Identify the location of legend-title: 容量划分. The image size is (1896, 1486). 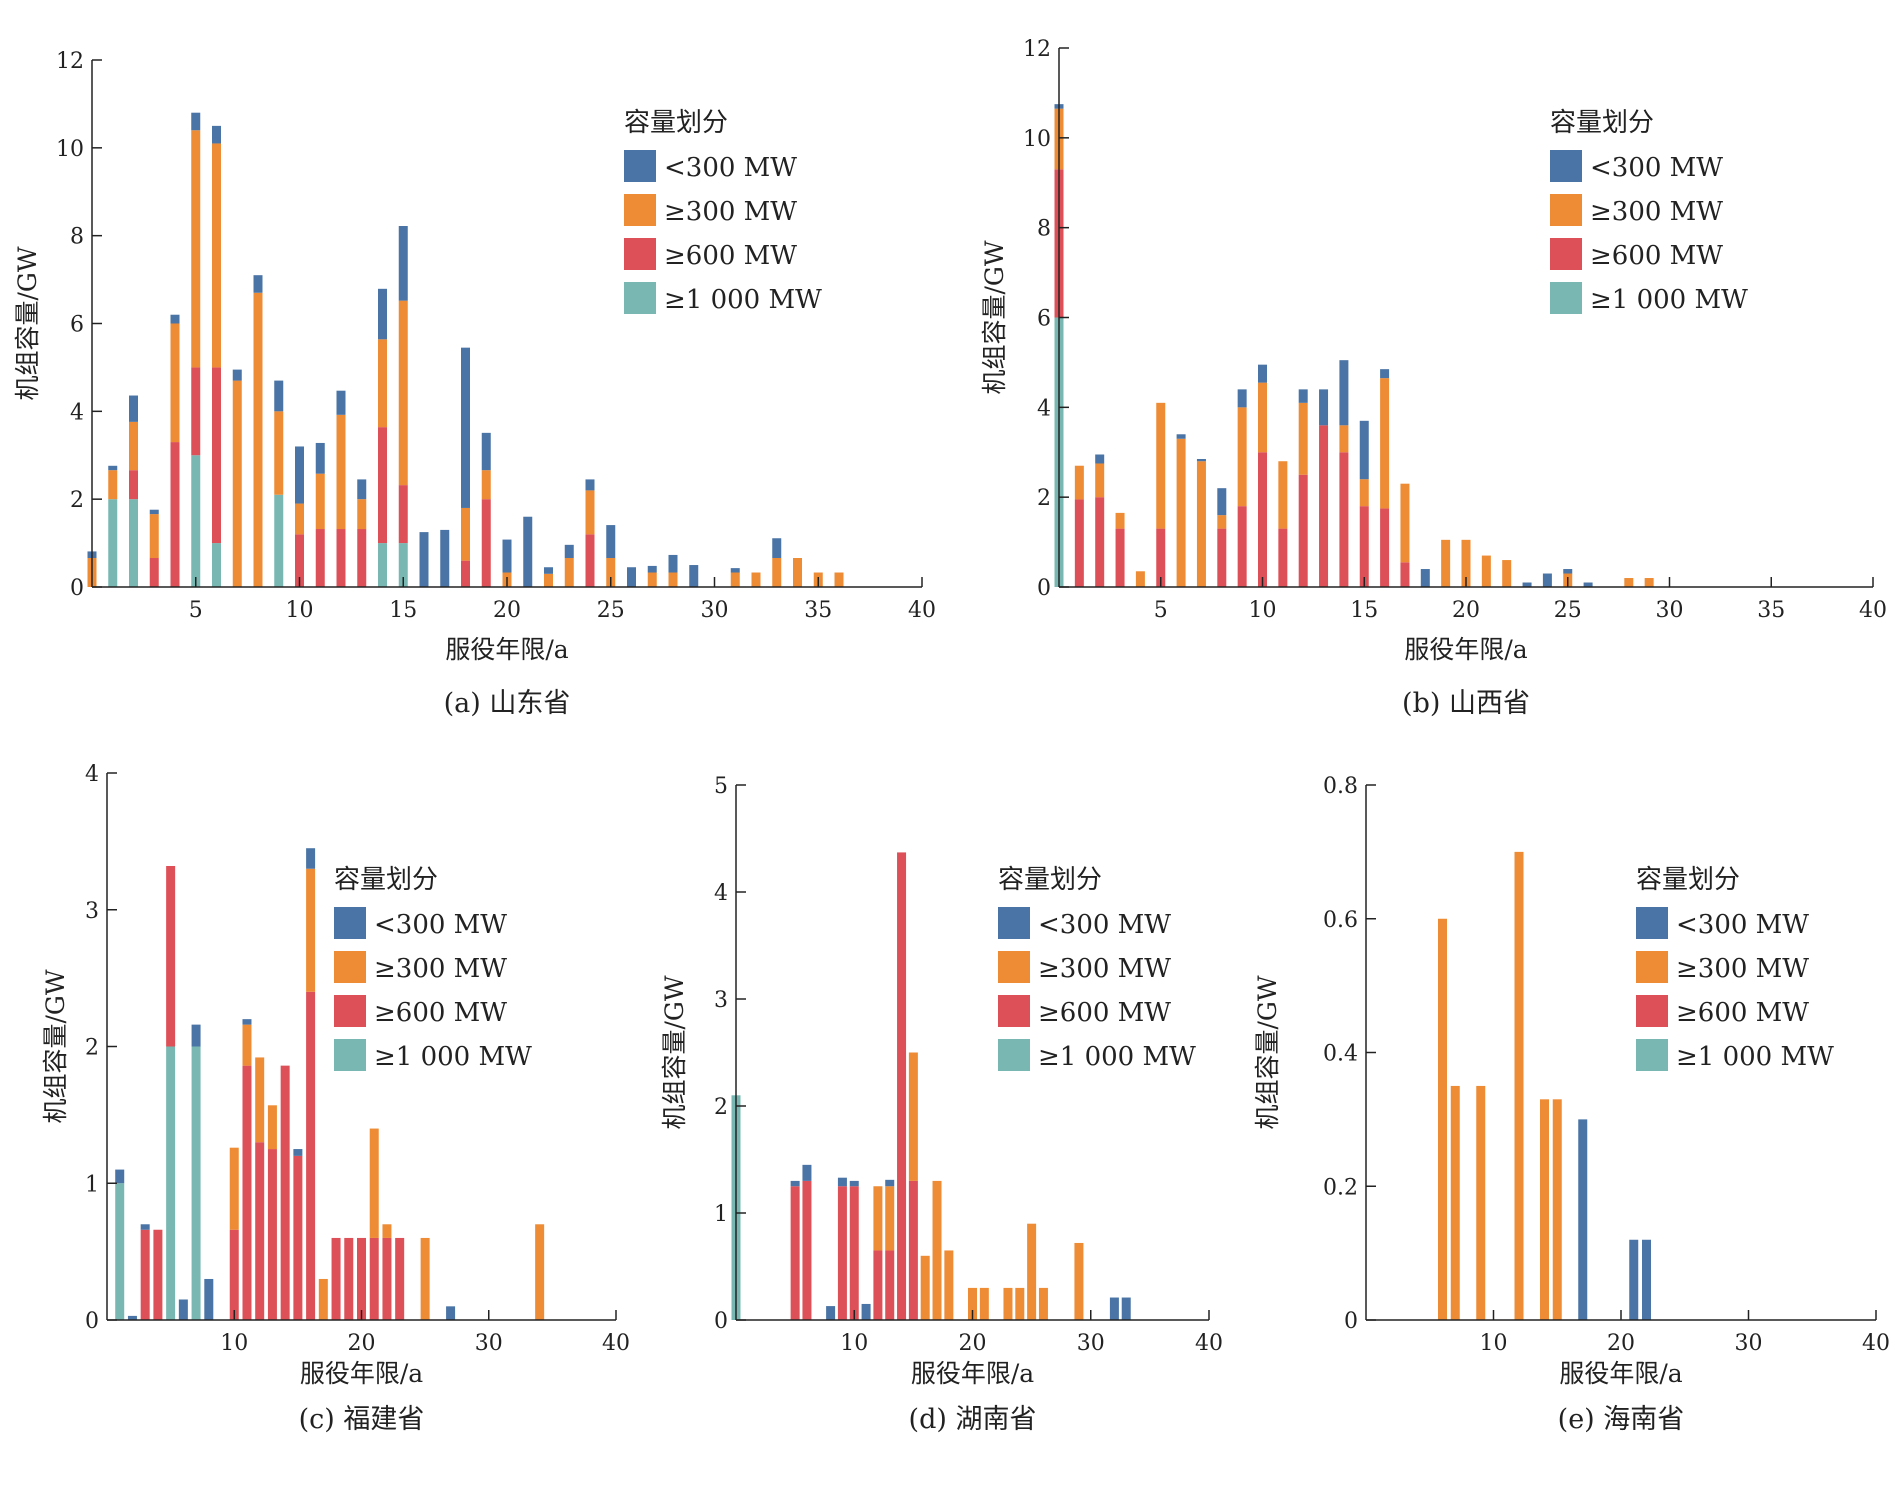
(1050, 880).